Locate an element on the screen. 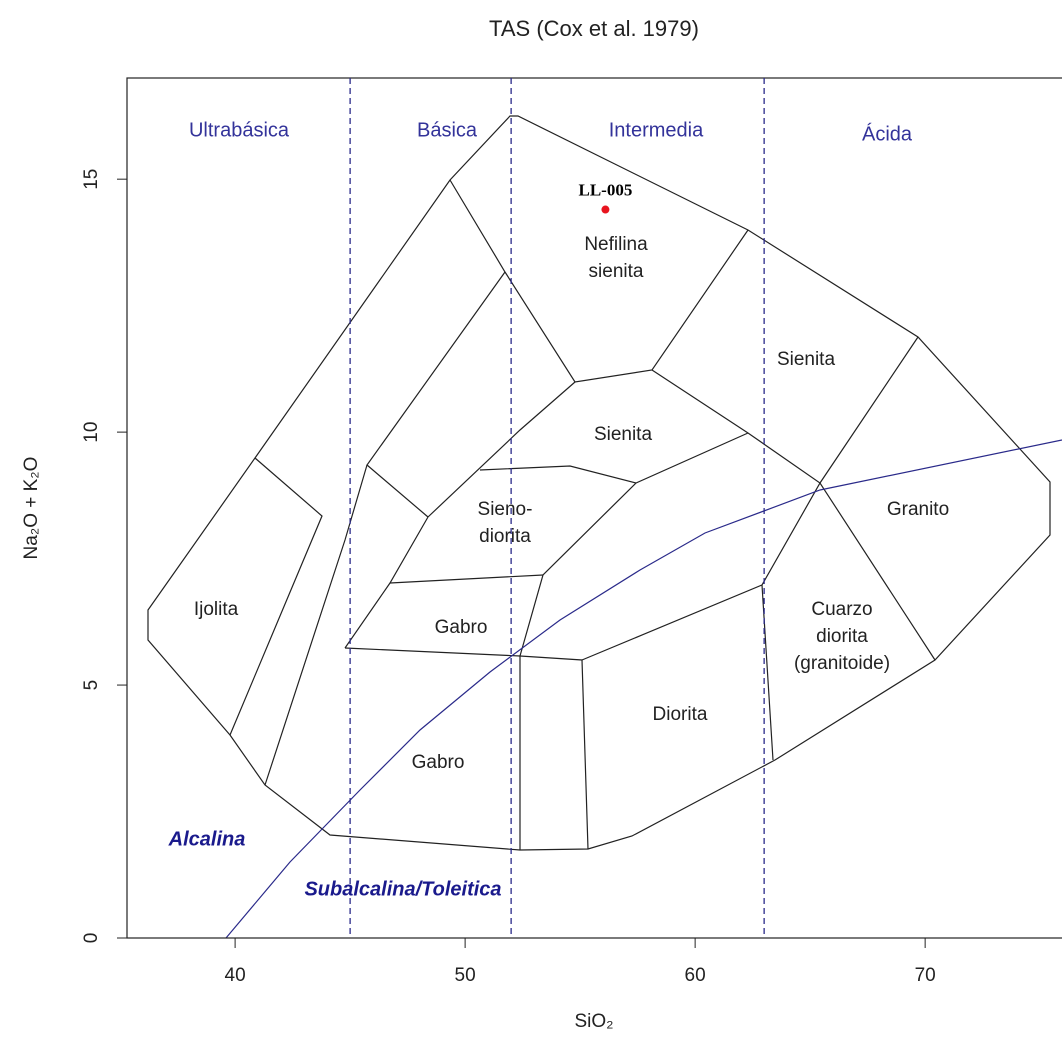  chart-title: TAS (Cox et al. 1979) is located at coordinates (594, 28).